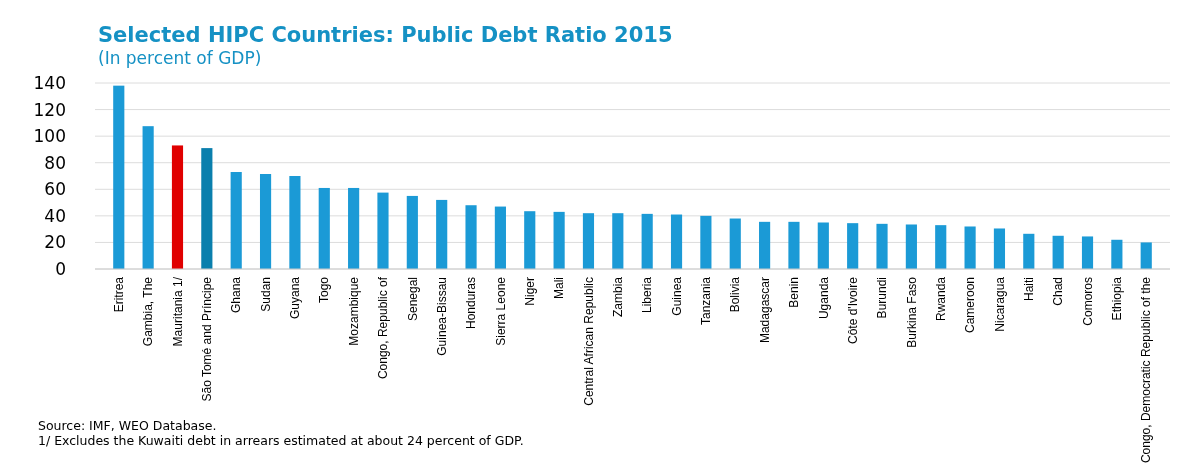  I want to click on x-tick-label: Sudan, so click(265, 294).